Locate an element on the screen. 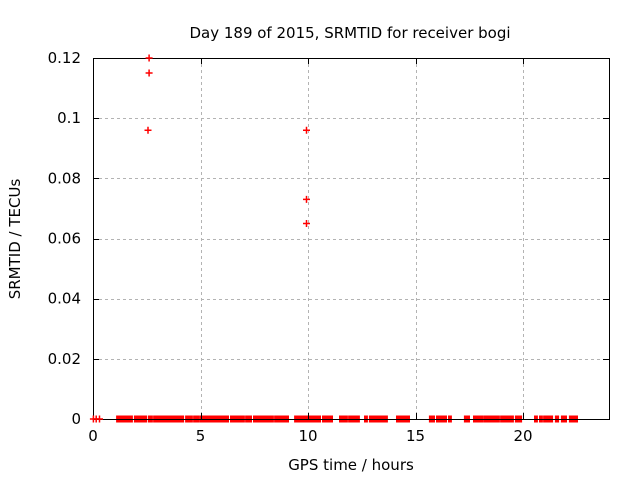 The width and height of the screenshot is (640, 484). x-tick-label: 10 is located at coordinates (307, 436).